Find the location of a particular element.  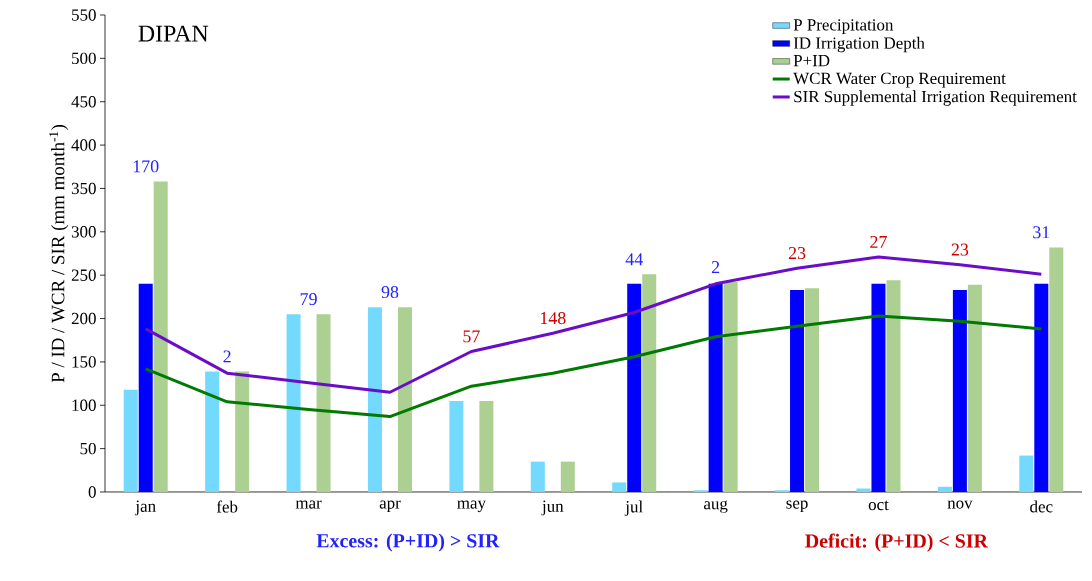

x-tick-label: dec is located at coordinates (1041, 506).